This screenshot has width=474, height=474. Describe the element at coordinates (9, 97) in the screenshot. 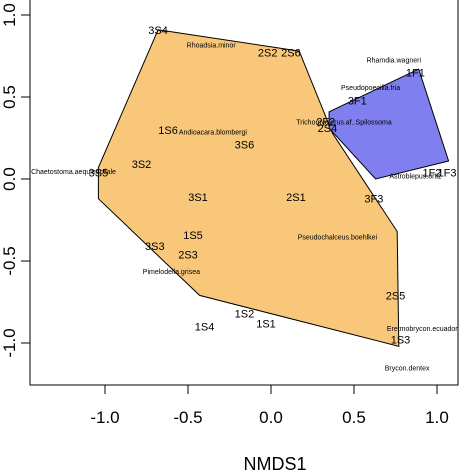

I see `y-tick-label: 0.5` at that location.